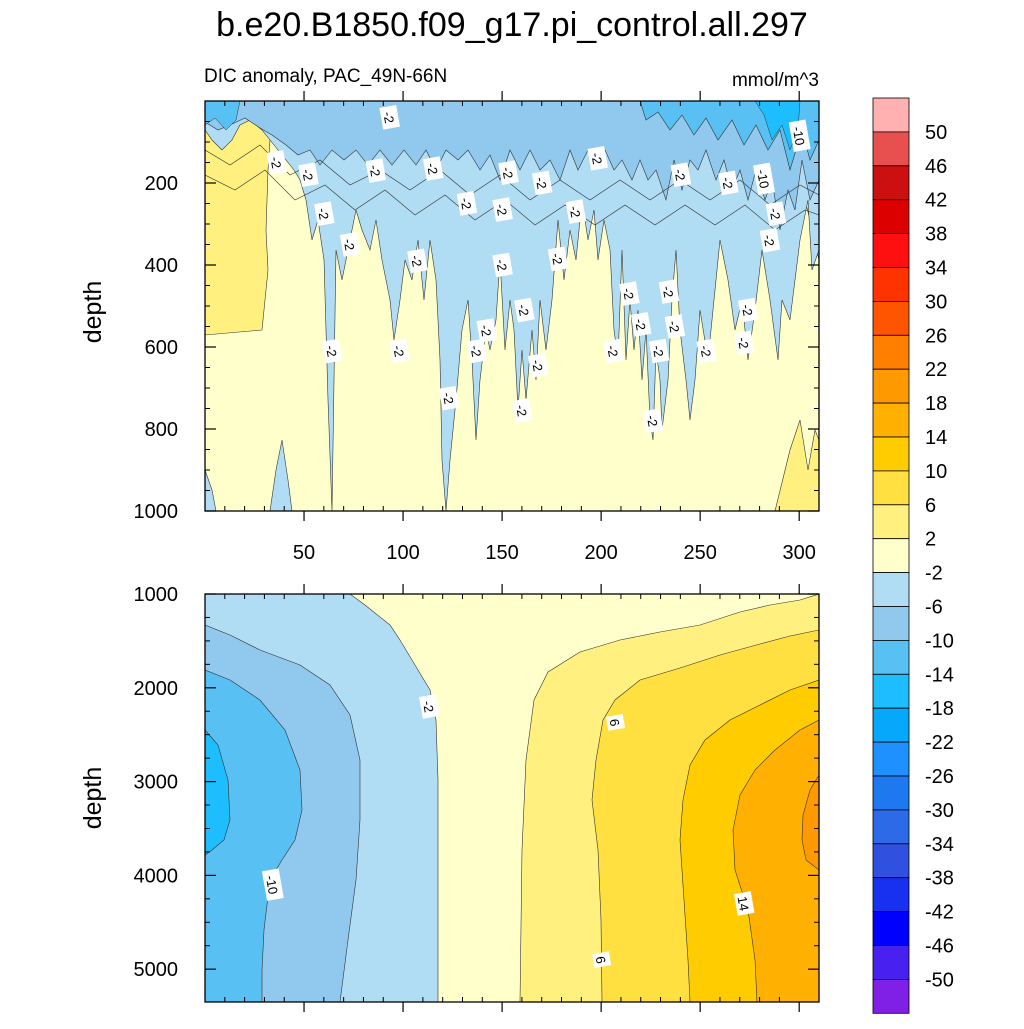  What do you see at coordinates (939, 777) in the screenshot?
I see `colorbar-label: -26` at bounding box center [939, 777].